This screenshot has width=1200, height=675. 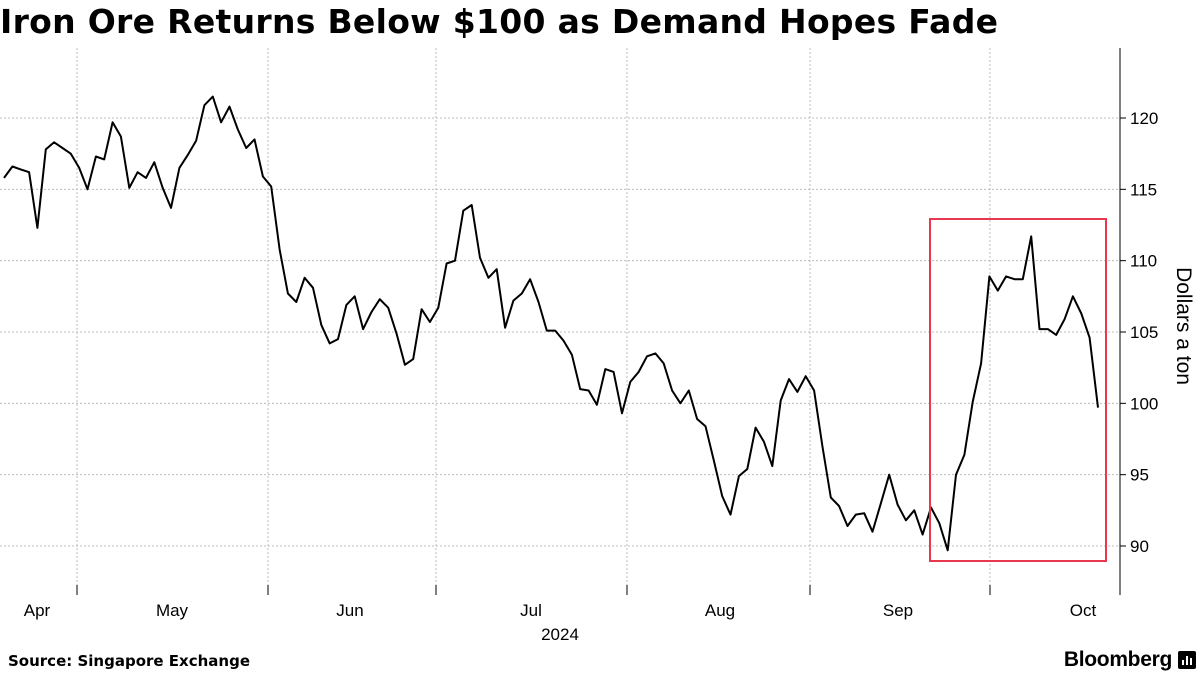 I want to click on x-axis-year-label: 2024, so click(x=560, y=634).